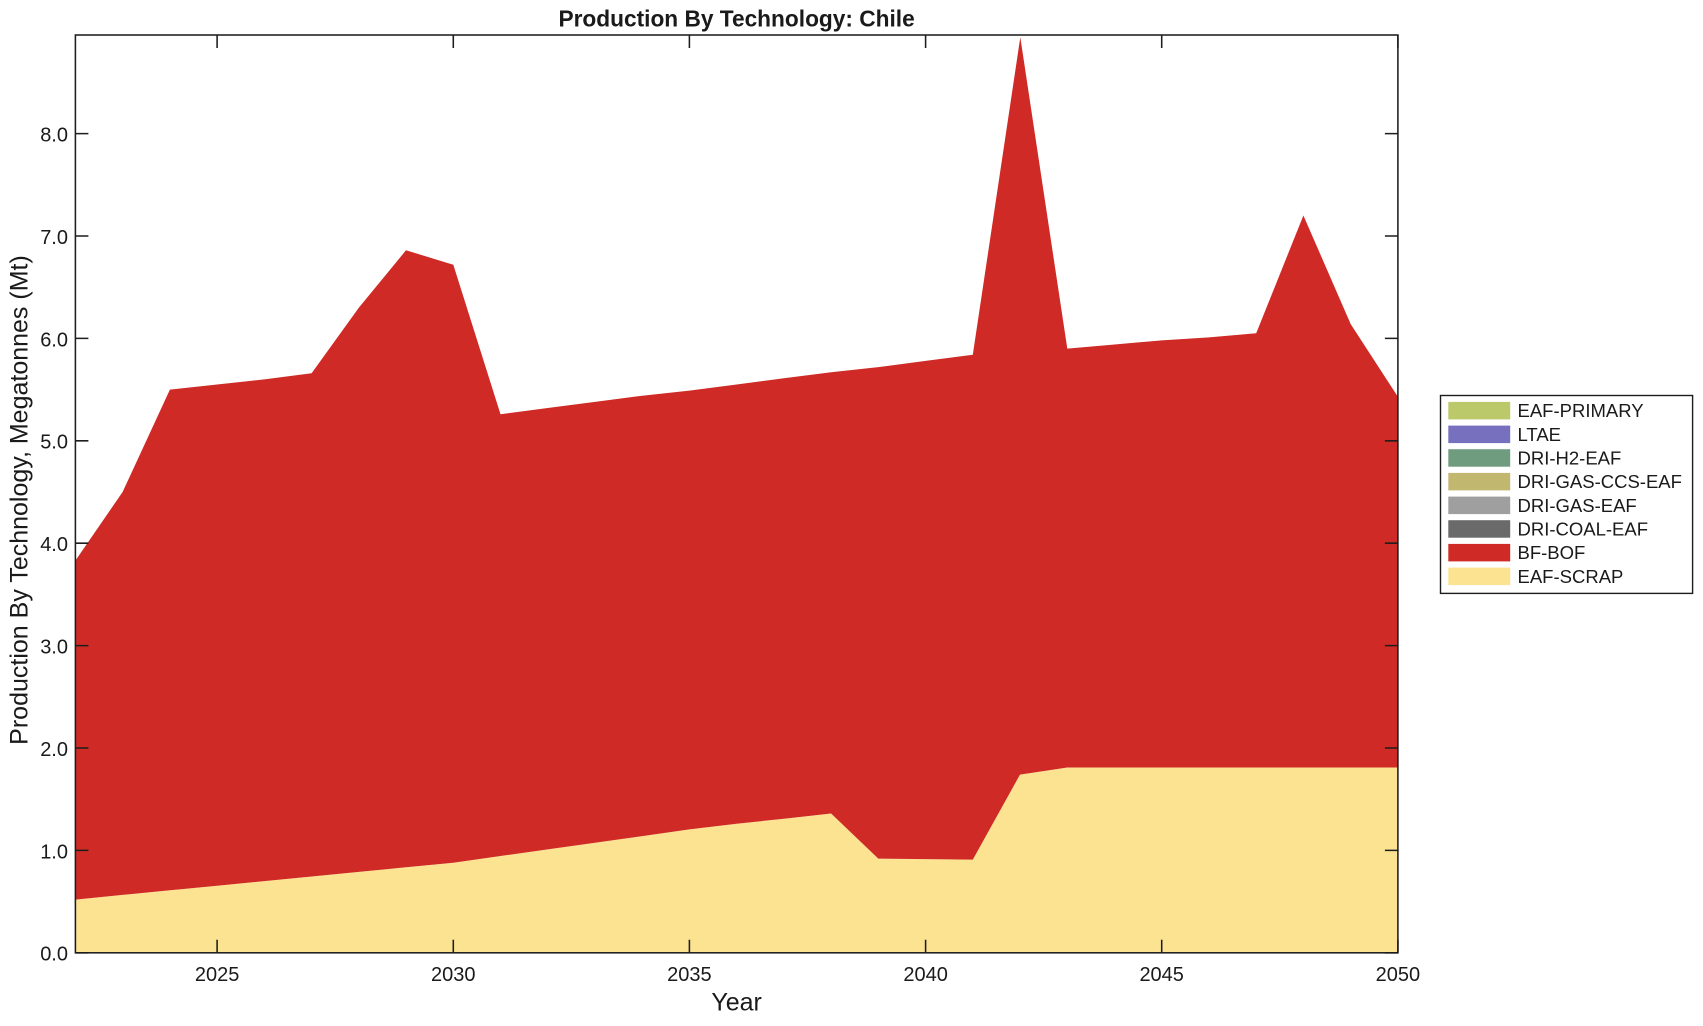  I want to click on svg-text: DRI-COAL-EAF, so click(1583, 529).